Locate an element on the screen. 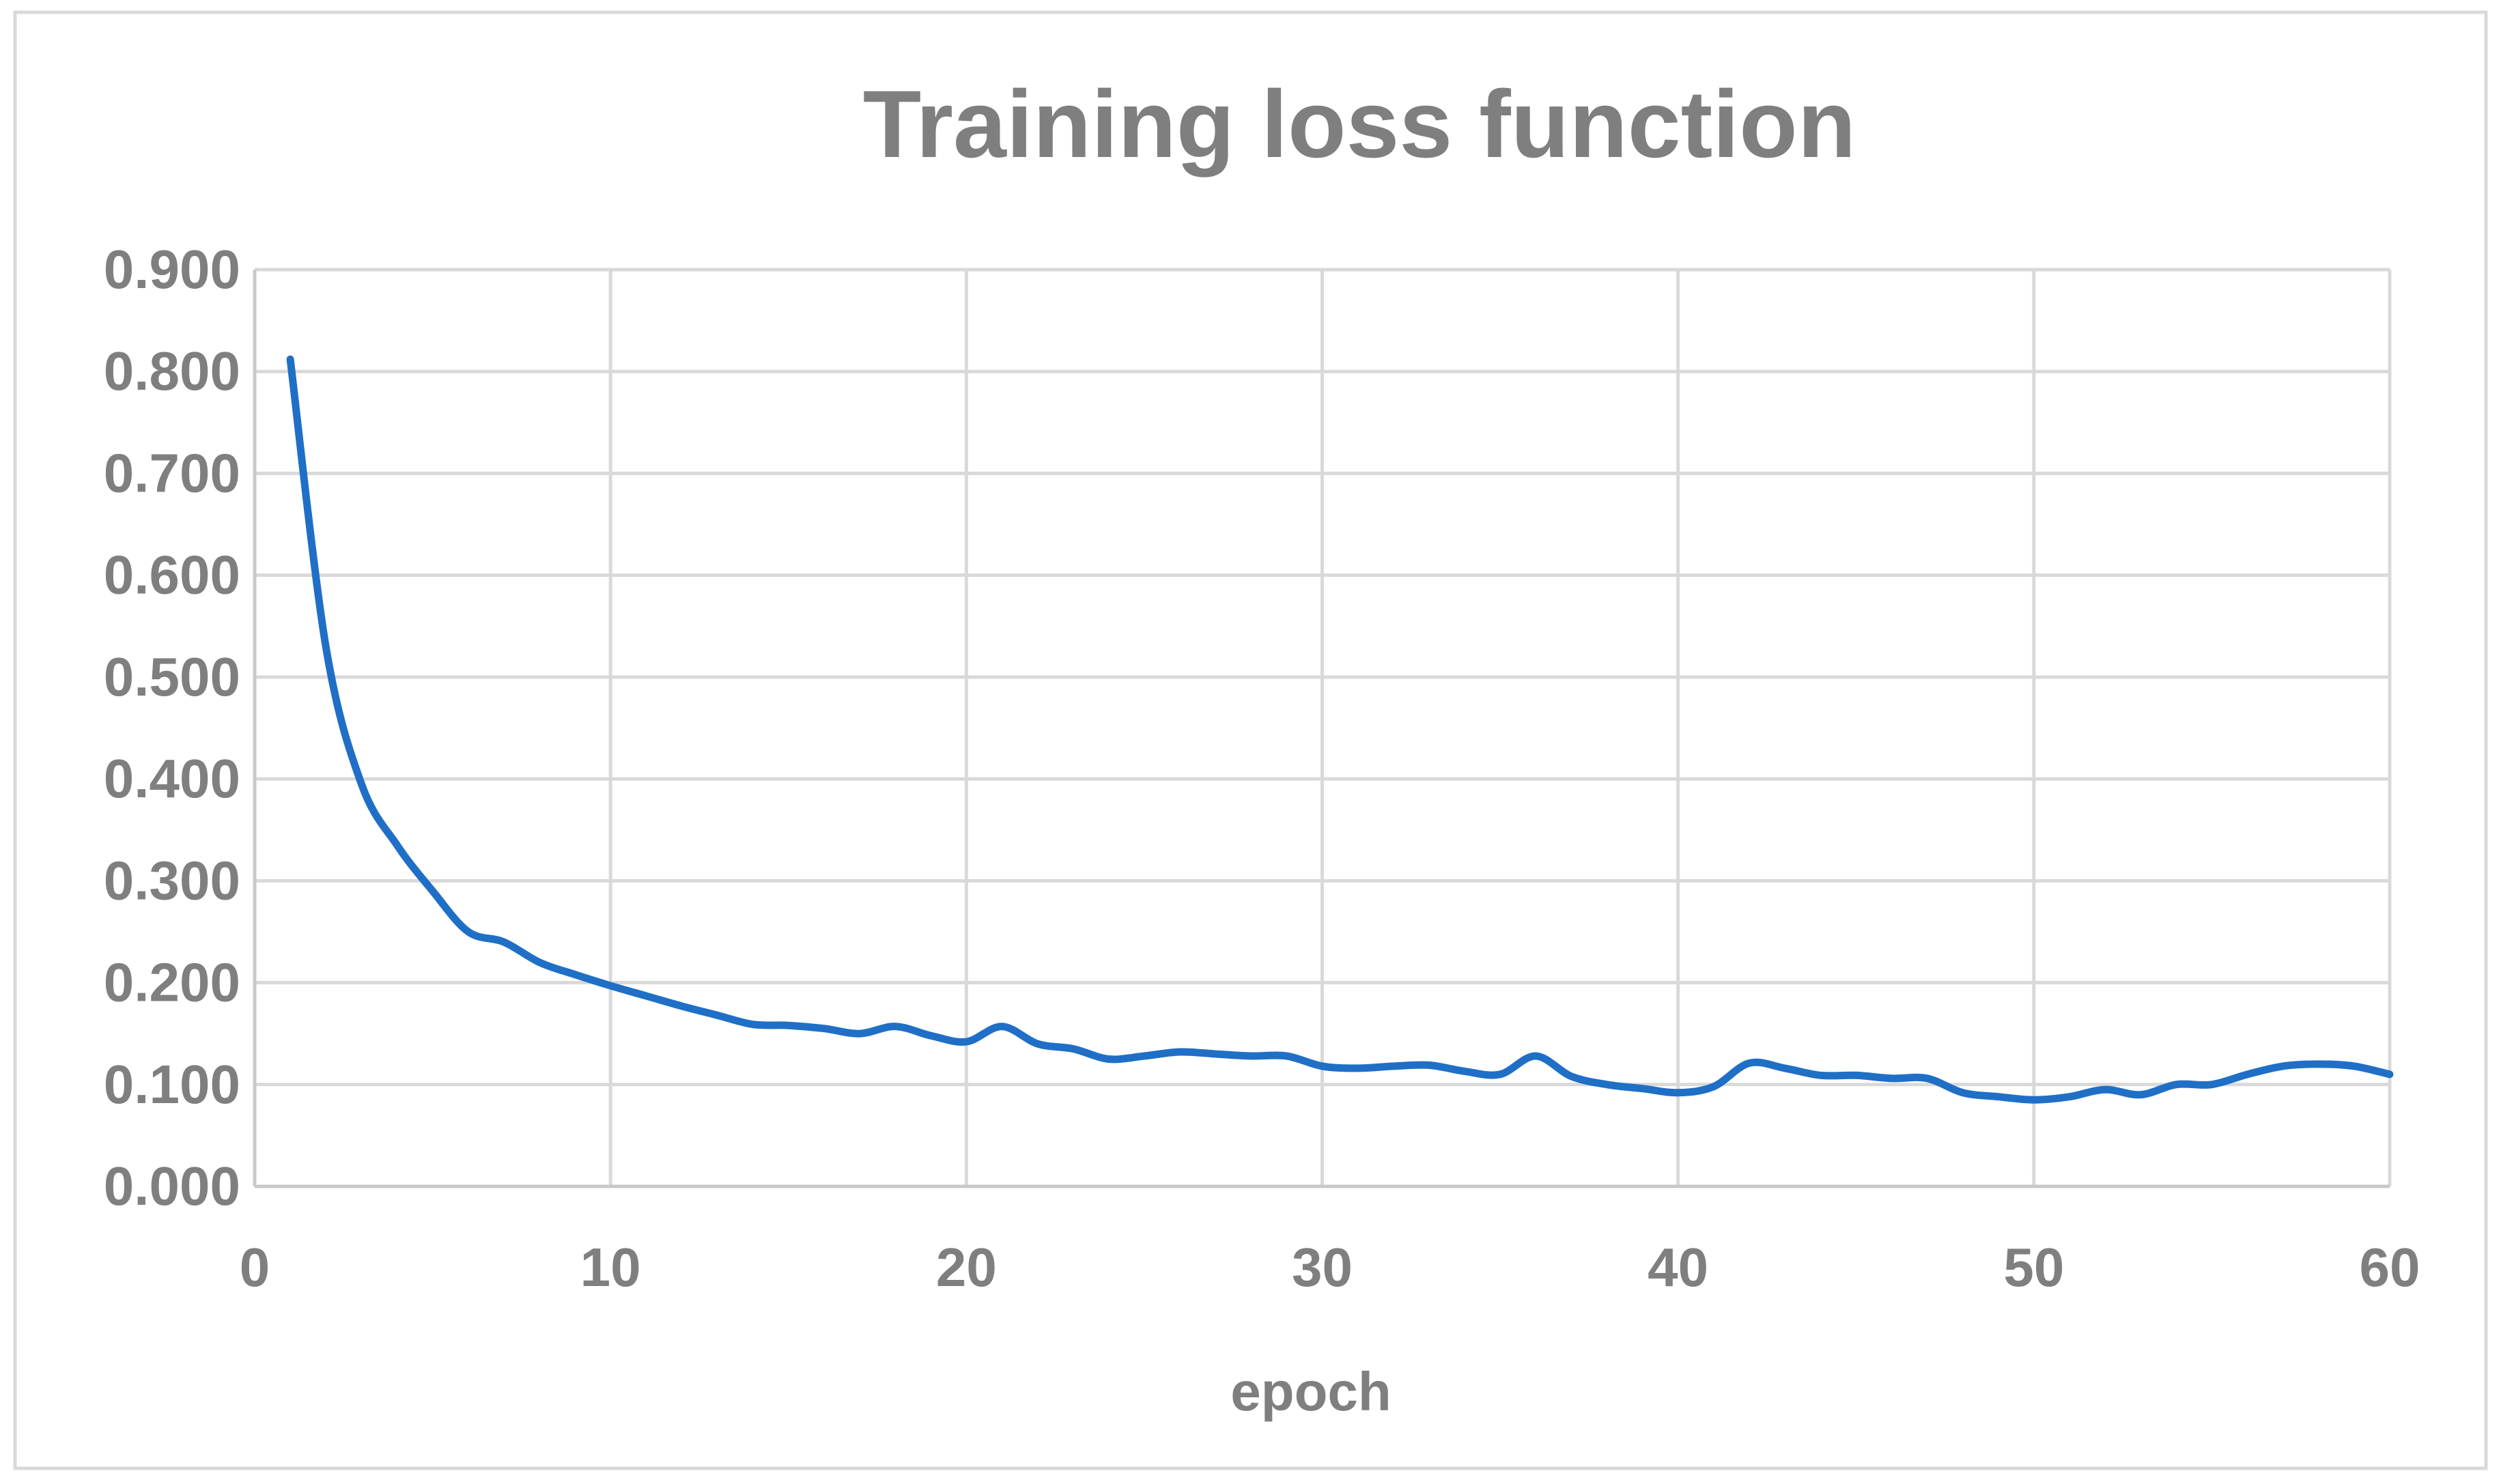  y-tick-label: 0.400 is located at coordinates (172, 778).